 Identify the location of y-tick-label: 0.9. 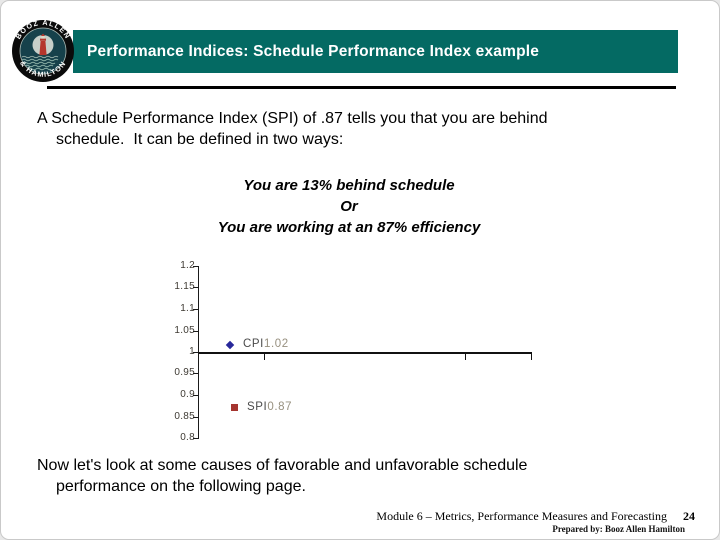
(187, 394).